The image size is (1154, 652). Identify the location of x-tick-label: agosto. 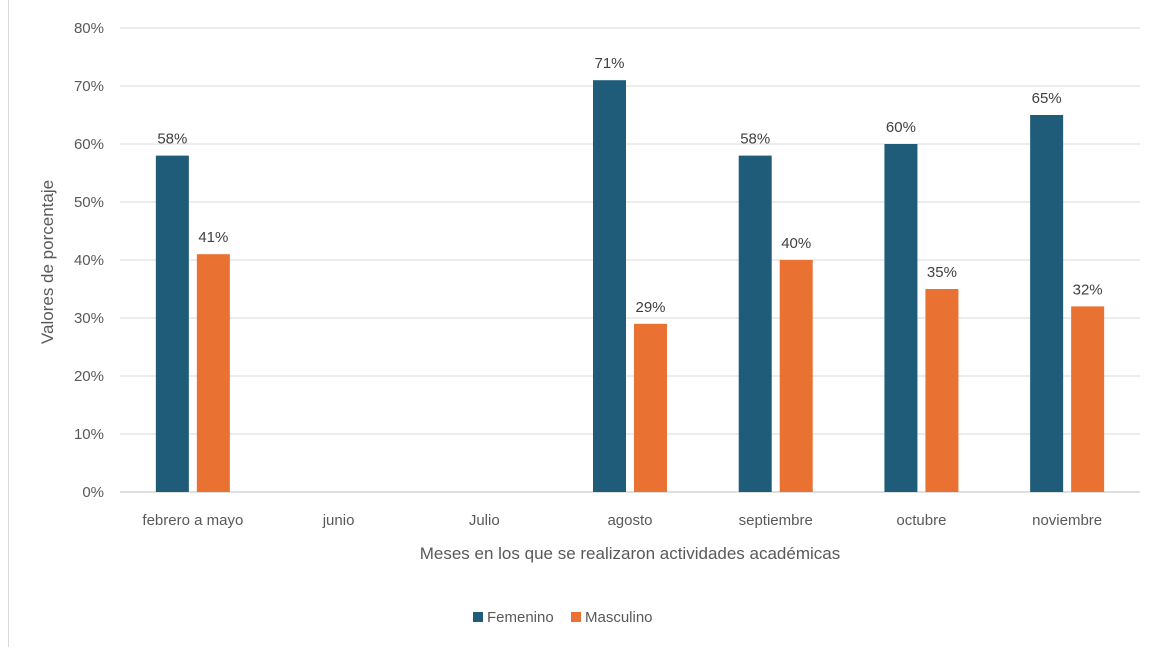
(629, 520).